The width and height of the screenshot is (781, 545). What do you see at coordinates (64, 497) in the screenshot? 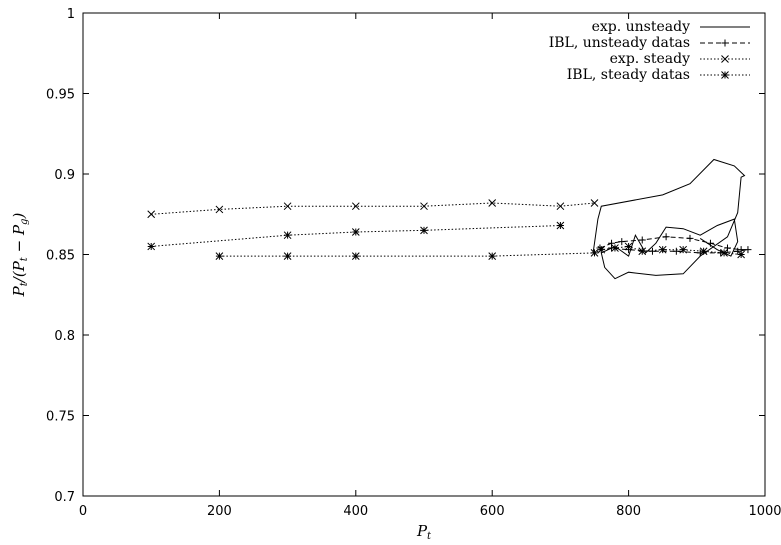
I see `y-tick-label: 0.7` at bounding box center [64, 497].